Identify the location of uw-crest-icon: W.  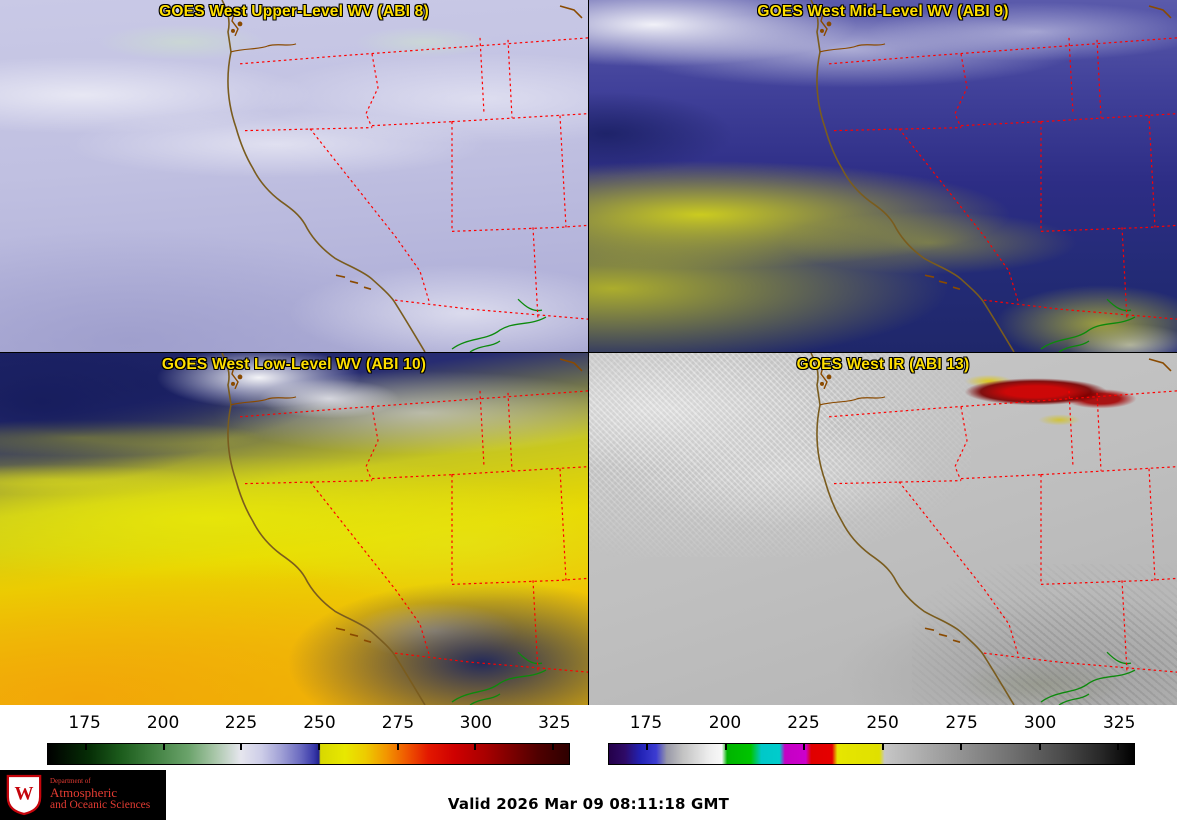
(24, 795).